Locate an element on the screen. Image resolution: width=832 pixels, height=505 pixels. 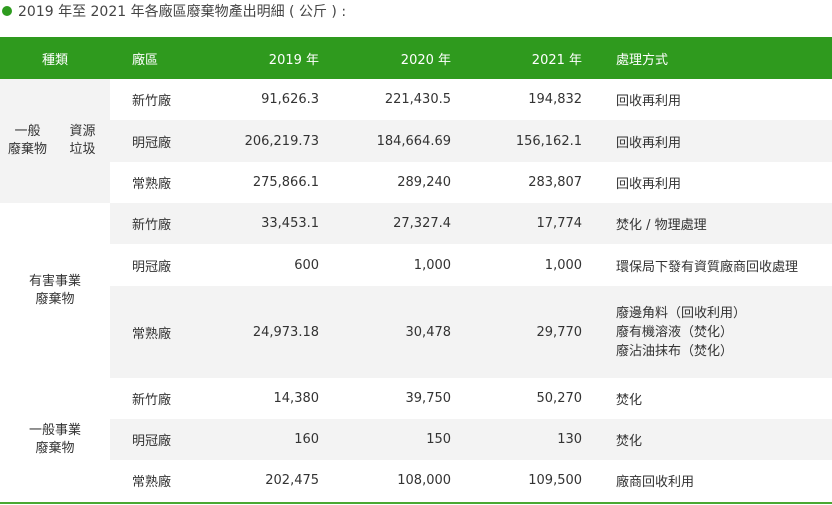
cell-method: 廢邊角料（回收利用） 廢有機溶液（焚化） 廢沾油抹布（焚化） is located at coordinates (714, 332).